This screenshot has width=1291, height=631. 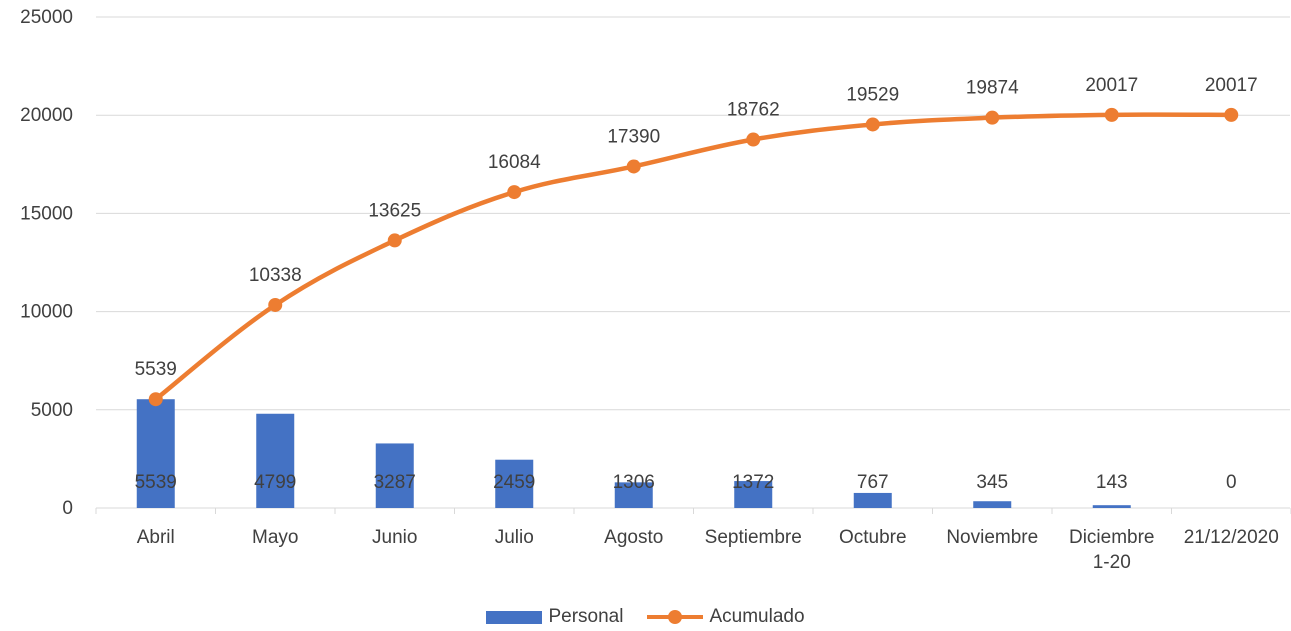 I want to click on legend-item-acumulado: Acumulado, so click(x=725, y=617).